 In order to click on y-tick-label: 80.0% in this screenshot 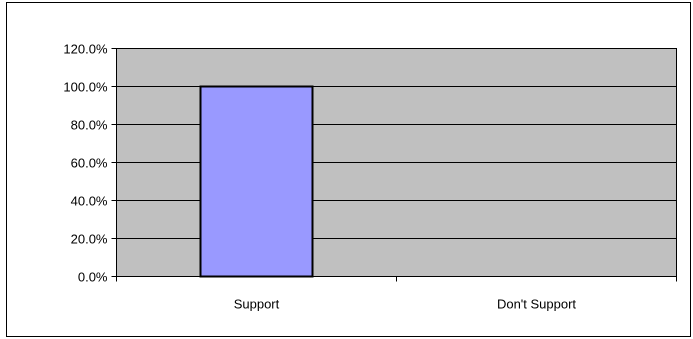, I will do `click(89, 125)`.